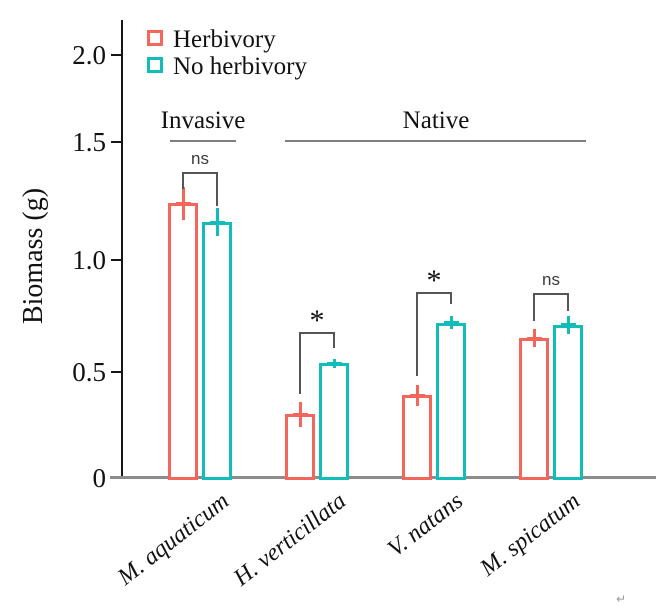  What do you see at coordinates (621, 599) in the screenshot?
I see `stray-artifact: ↵` at bounding box center [621, 599].